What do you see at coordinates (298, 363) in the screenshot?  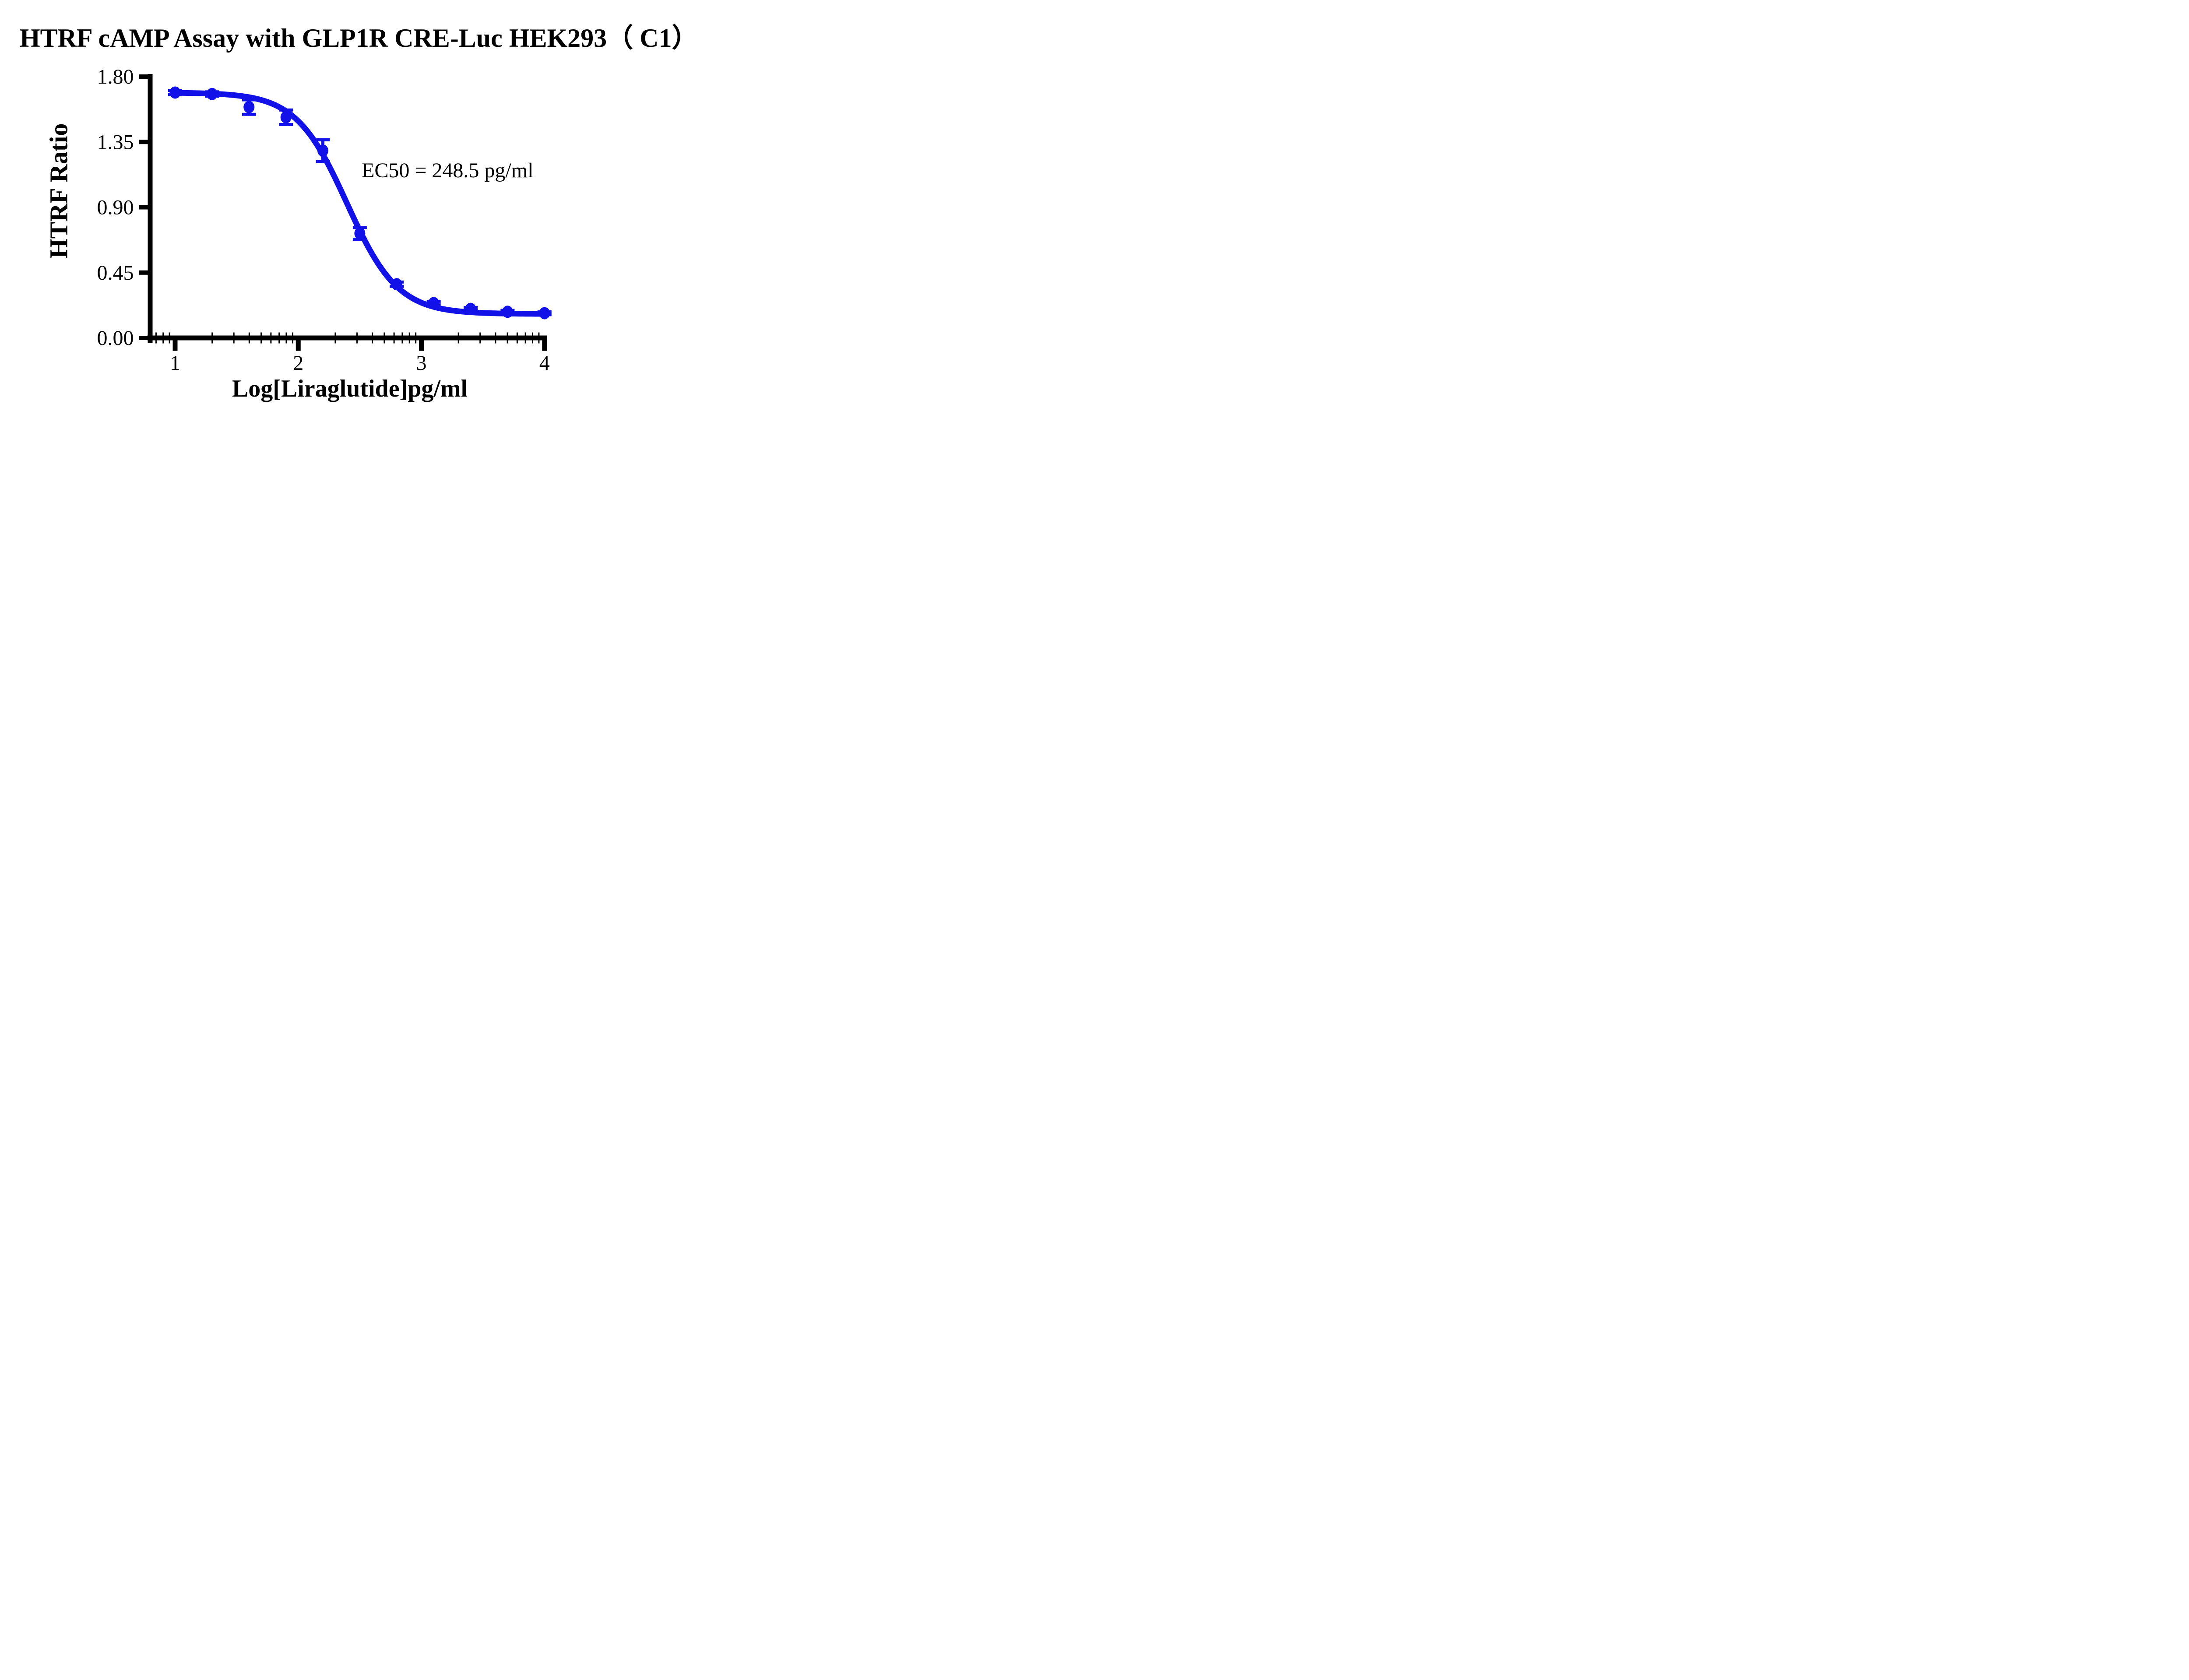 I see `x-tick-label: 2` at bounding box center [298, 363].